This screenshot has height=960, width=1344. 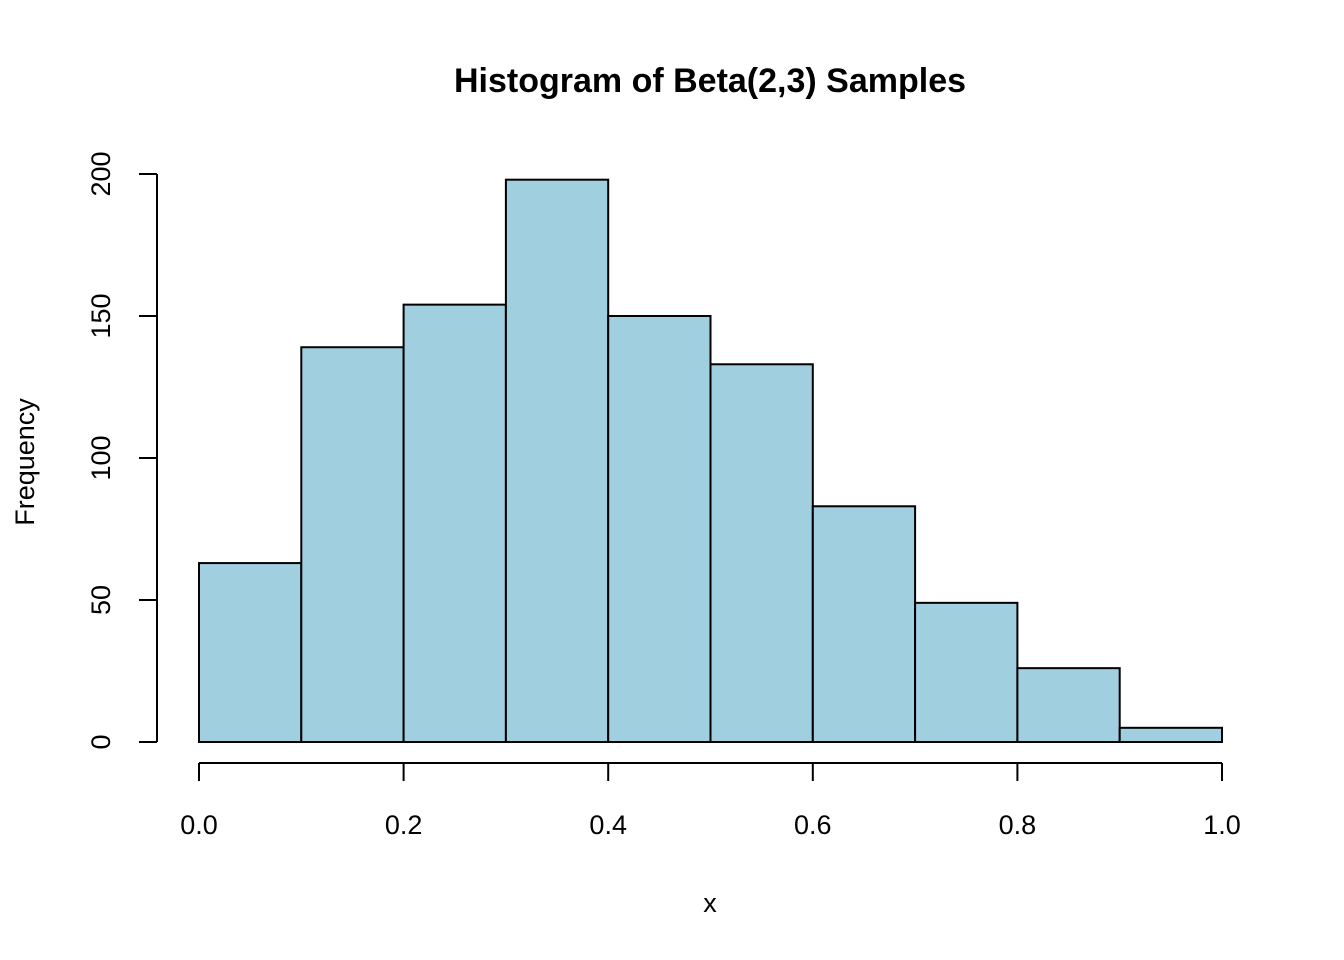 What do you see at coordinates (101, 315) in the screenshot?
I see `y-tick-label: 150` at bounding box center [101, 315].